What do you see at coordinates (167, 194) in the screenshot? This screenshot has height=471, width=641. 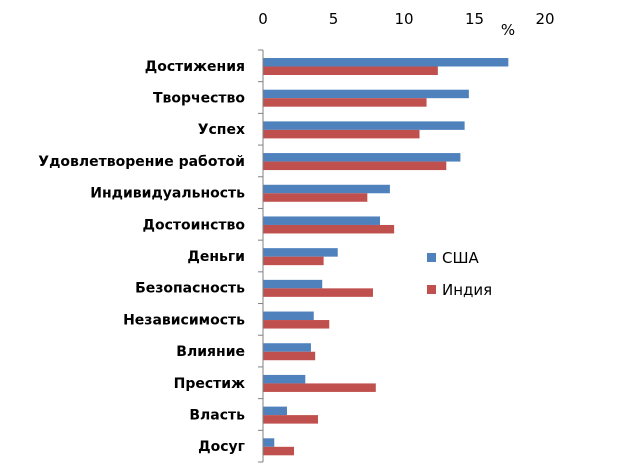 I see `category-label: Индивидуальность` at bounding box center [167, 194].